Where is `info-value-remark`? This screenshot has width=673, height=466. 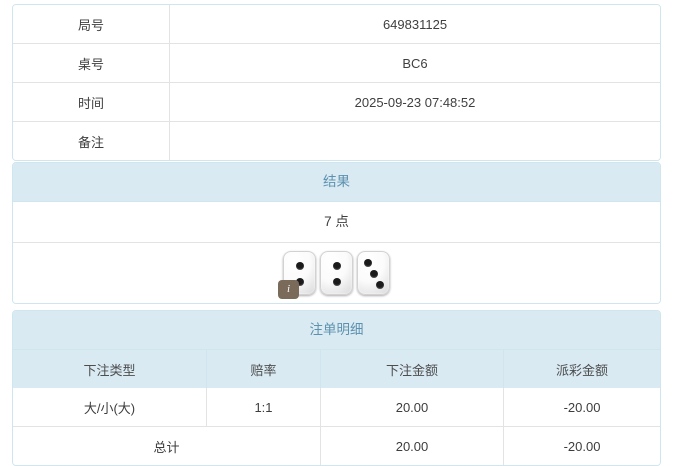 info-value-remark is located at coordinates (414, 140).